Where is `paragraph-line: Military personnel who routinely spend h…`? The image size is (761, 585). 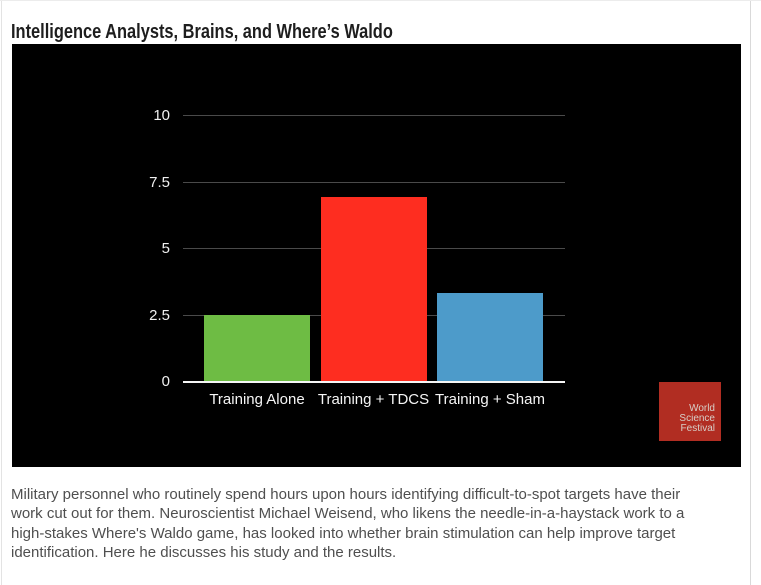
paragraph-line: Military personnel who routinely spend h… is located at coordinates (346, 494).